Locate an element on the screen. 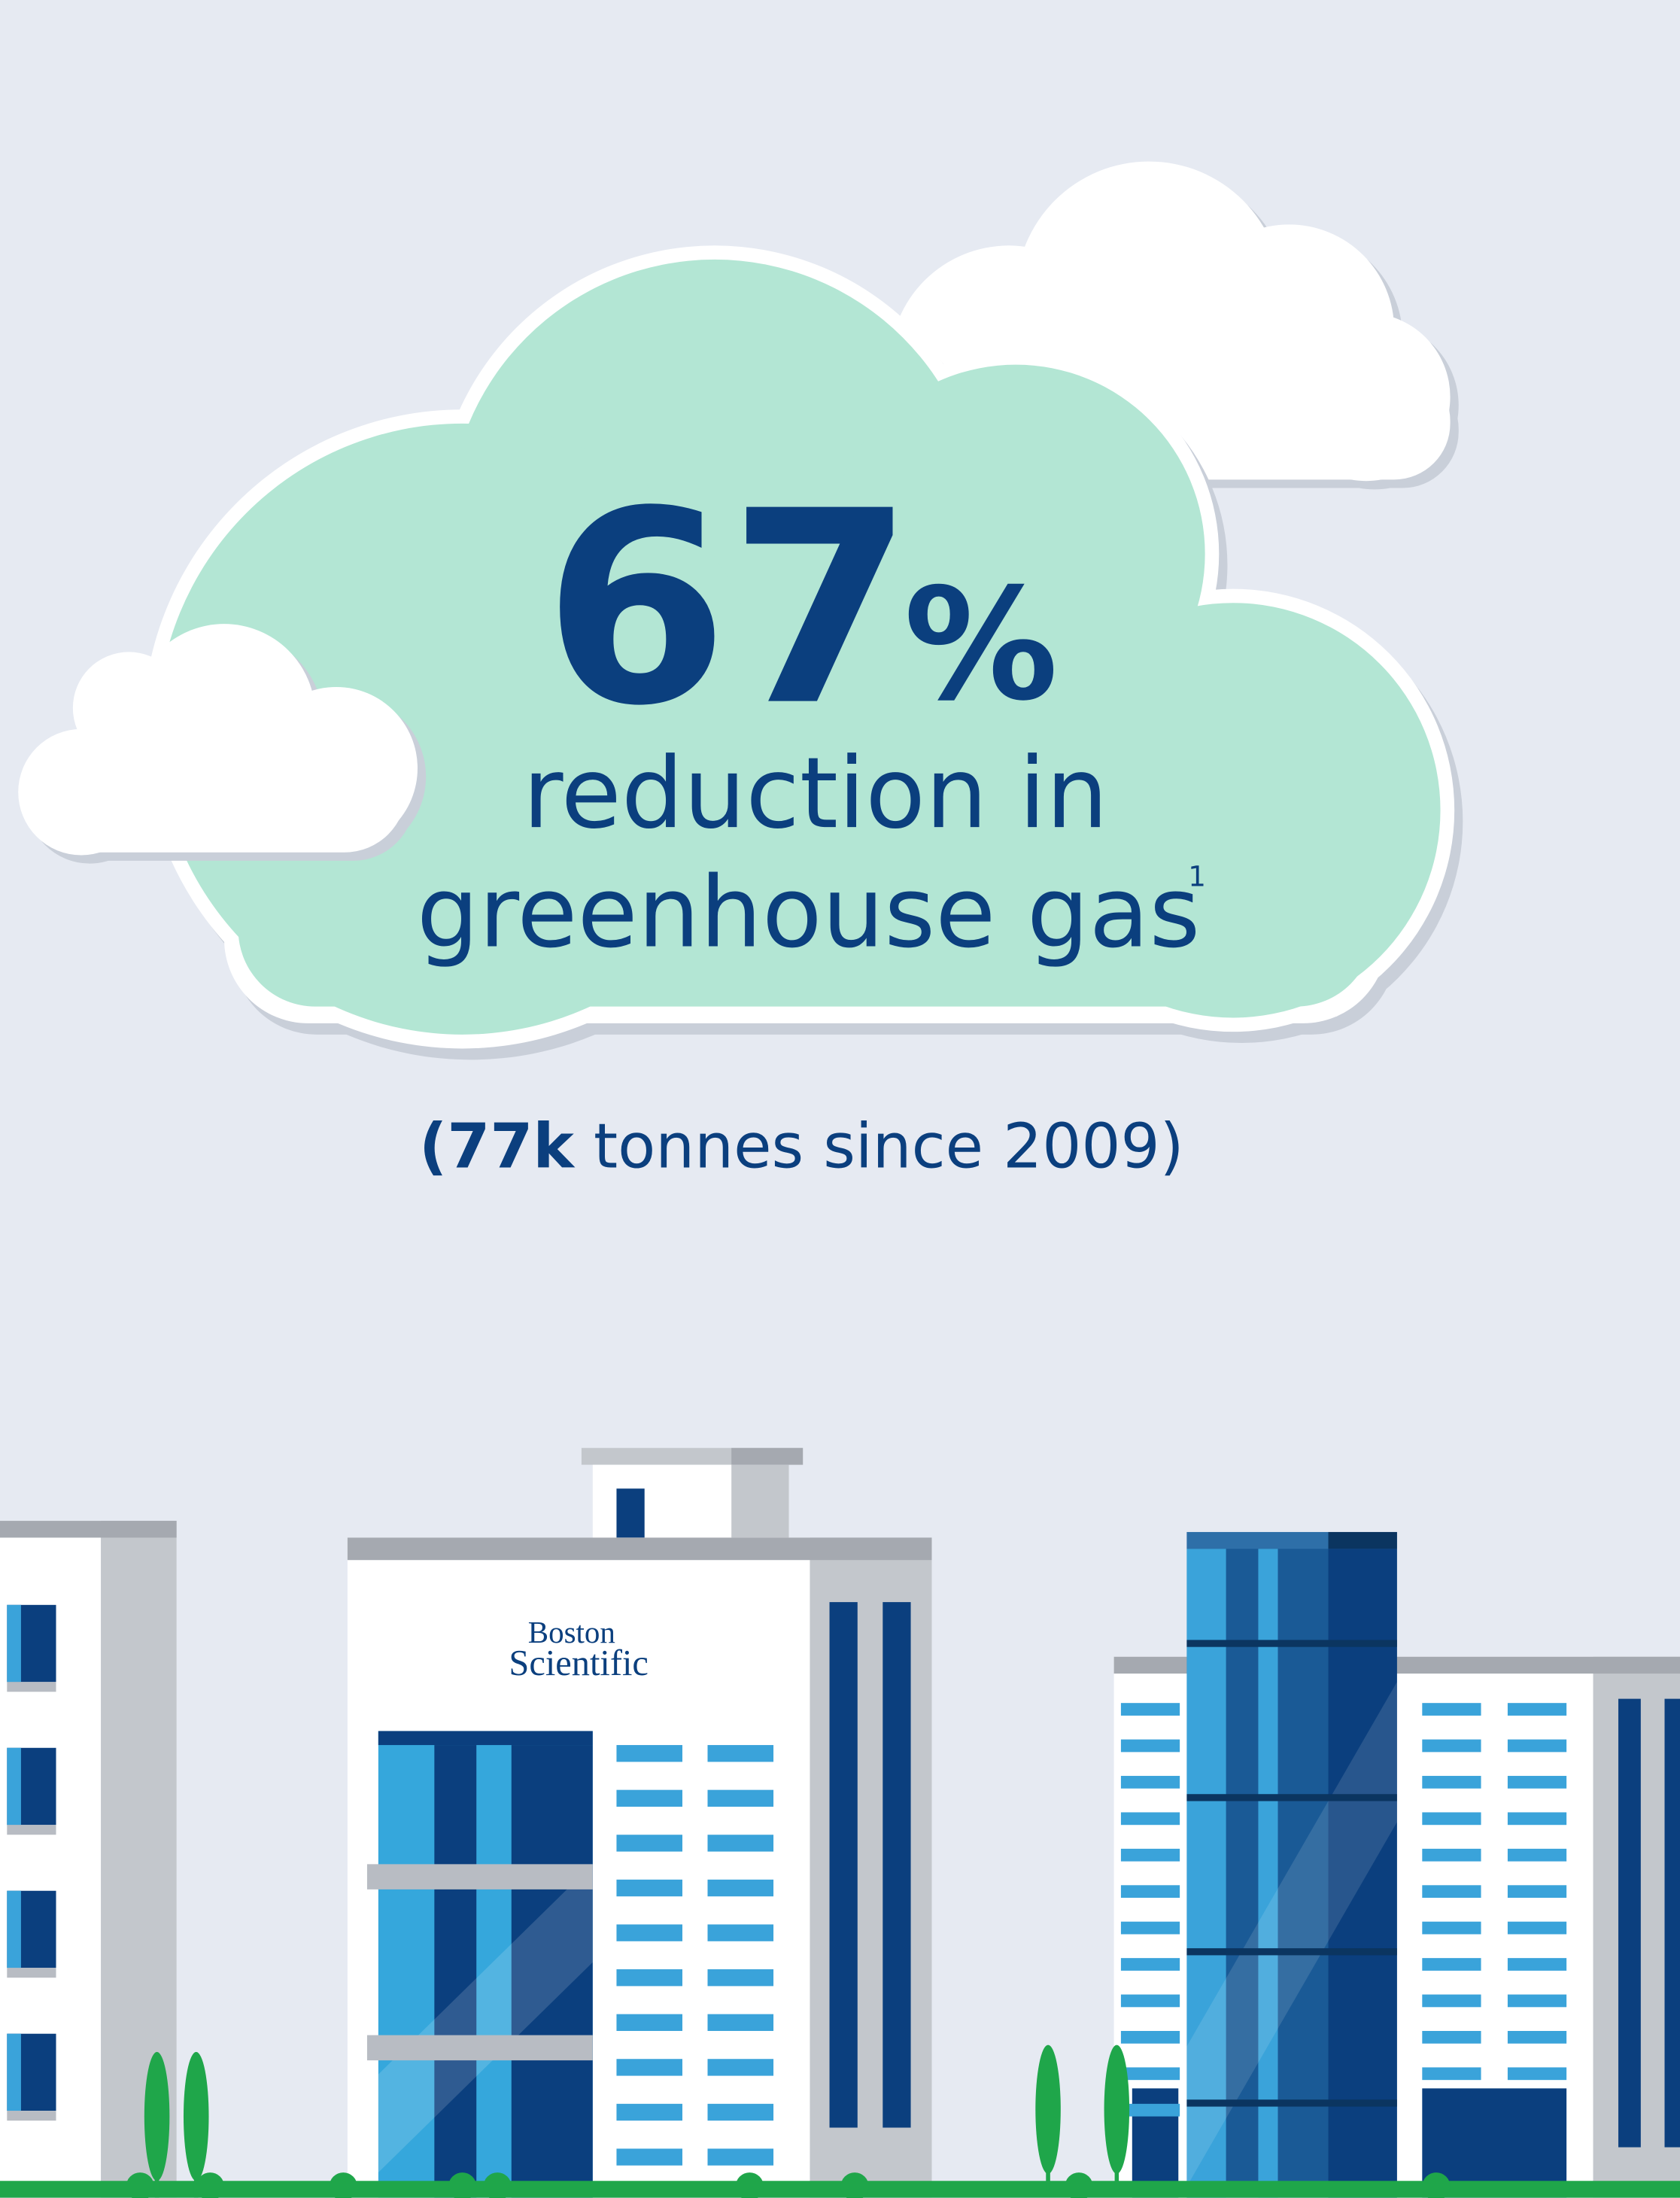 The image size is (1680, 2198). cloud-front is located at coordinates (222, 744).